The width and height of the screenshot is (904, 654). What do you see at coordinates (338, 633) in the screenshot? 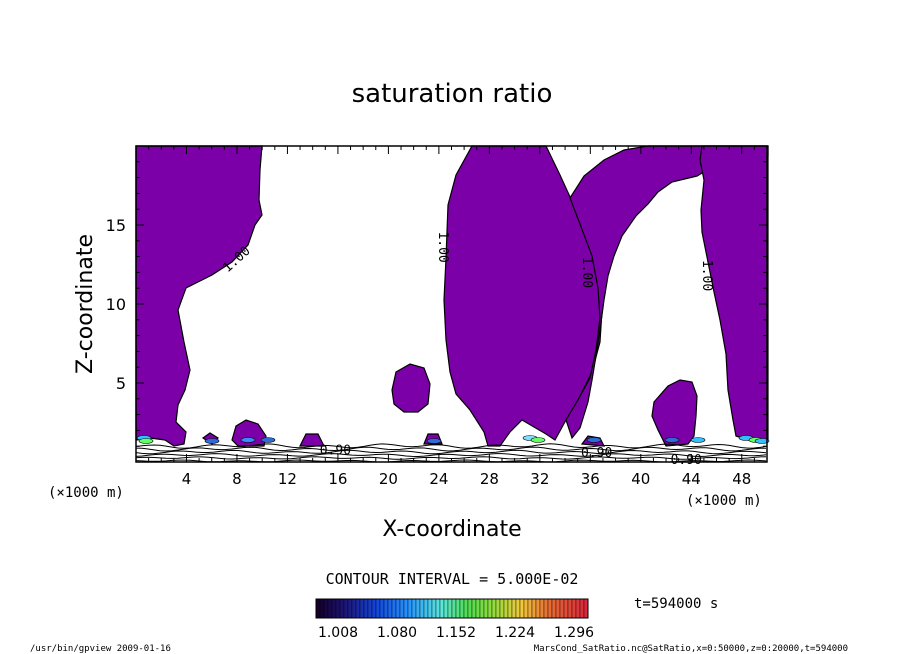
I see `colorbar-tick-label: 1.008` at bounding box center [338, 633].